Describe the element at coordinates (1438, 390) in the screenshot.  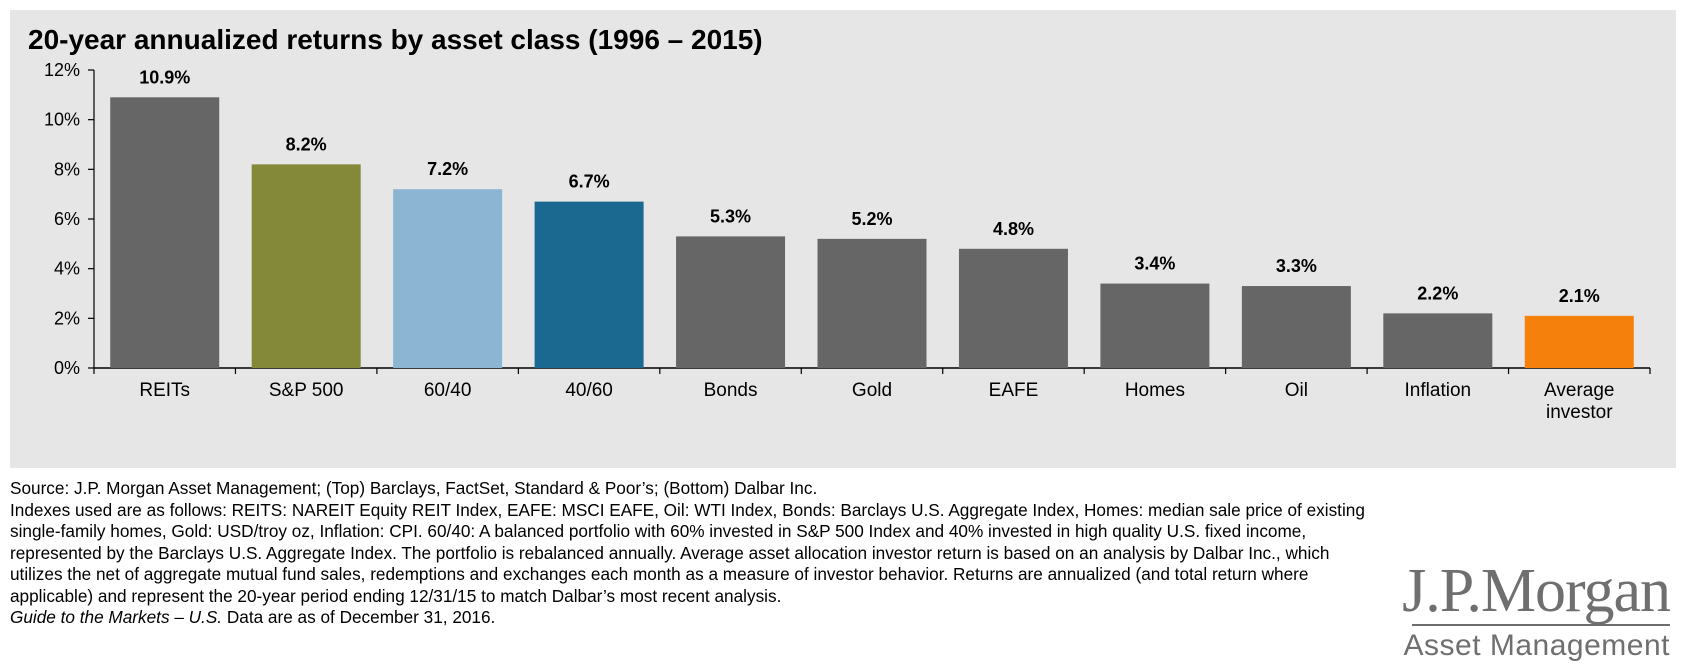
I see `category-label: Inflation` at that location.